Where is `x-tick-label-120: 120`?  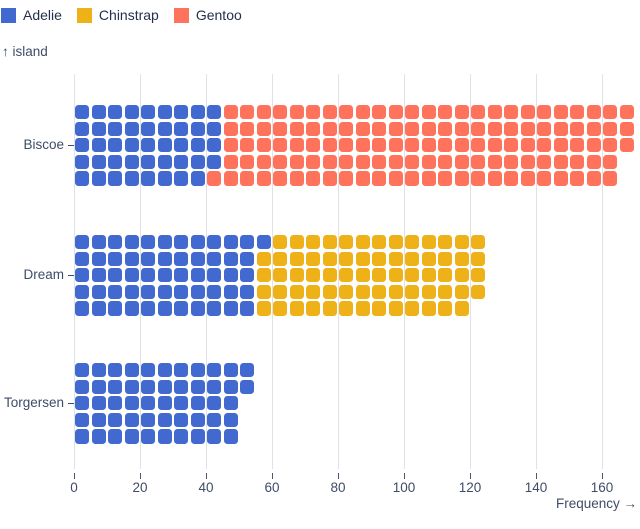
x-tick-label-120: 120 is located at coordinates (470, 487).